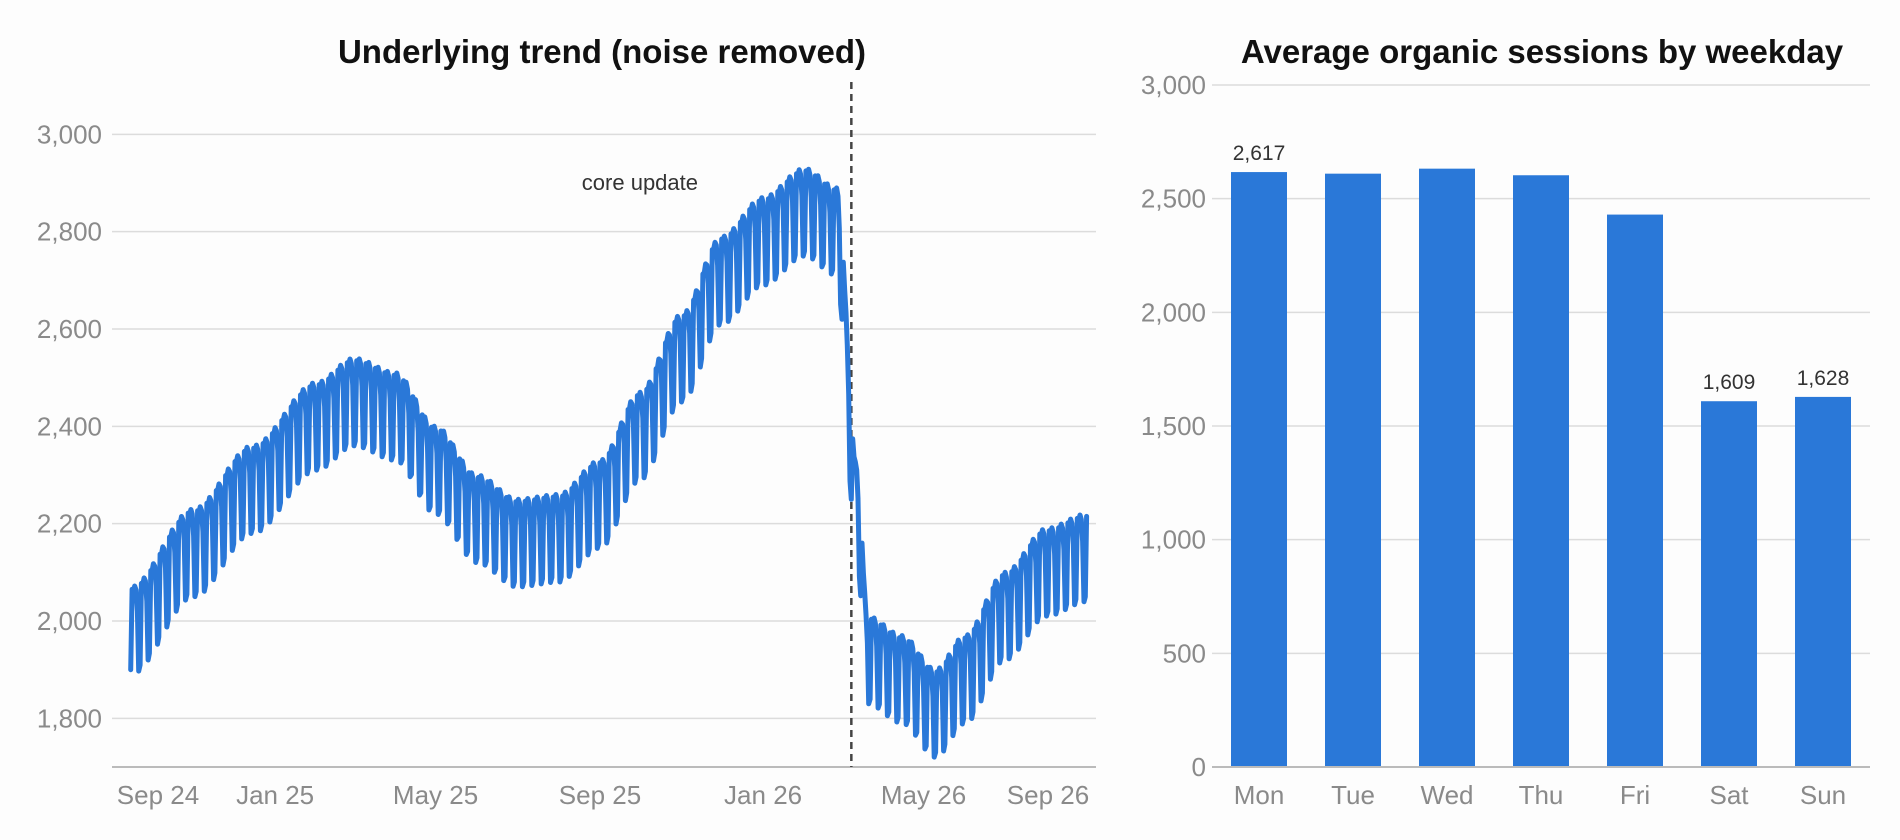 The width and height of the screenshot is (1900, 840). I want to click on bar-data-label-mon: 2,617, so click(1259, 153).